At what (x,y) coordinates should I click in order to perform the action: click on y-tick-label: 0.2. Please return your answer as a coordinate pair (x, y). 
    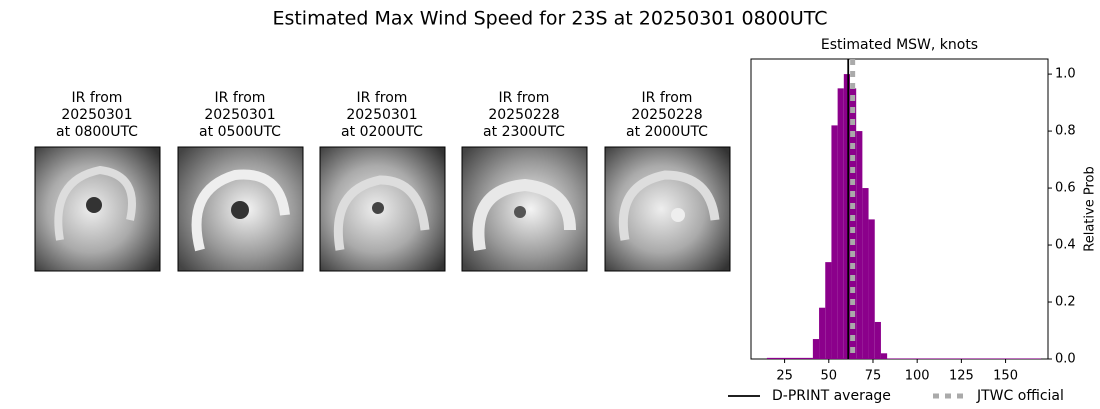
    Looking at the image, I should click on (1065, 302).